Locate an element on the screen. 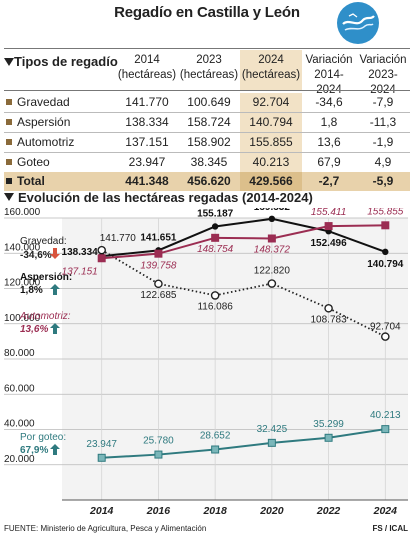 The height and width of the screenshot is (538, 414). data-label: 155.855 is located at coordinates (385, 212).